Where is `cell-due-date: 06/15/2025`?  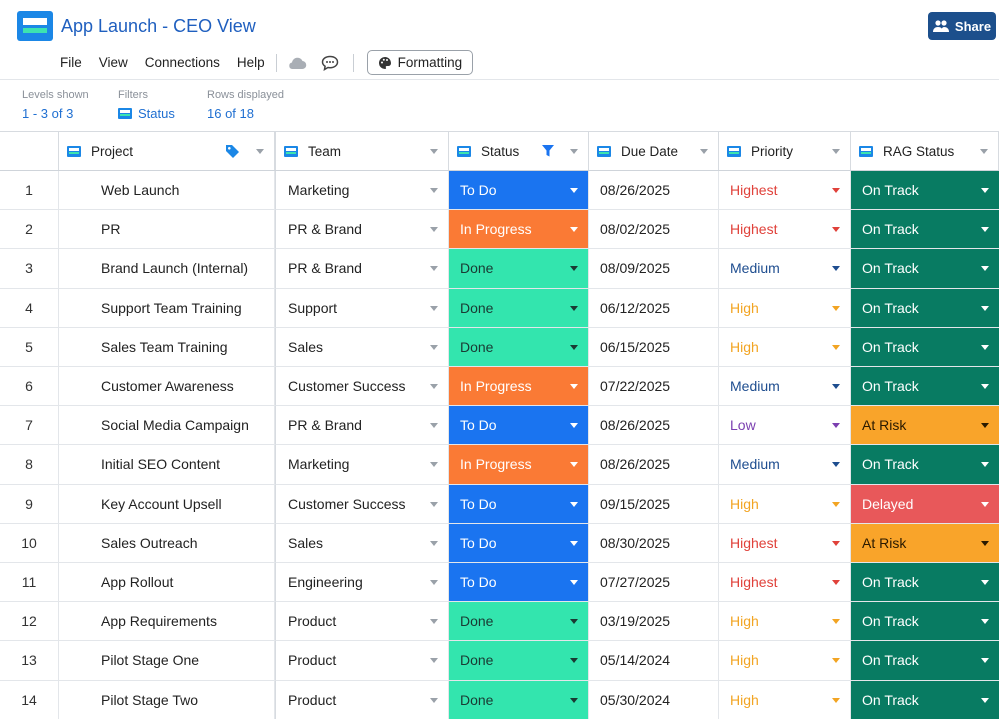
cell-due-date: 06/15/2025 is located at coordinates (654, 347).